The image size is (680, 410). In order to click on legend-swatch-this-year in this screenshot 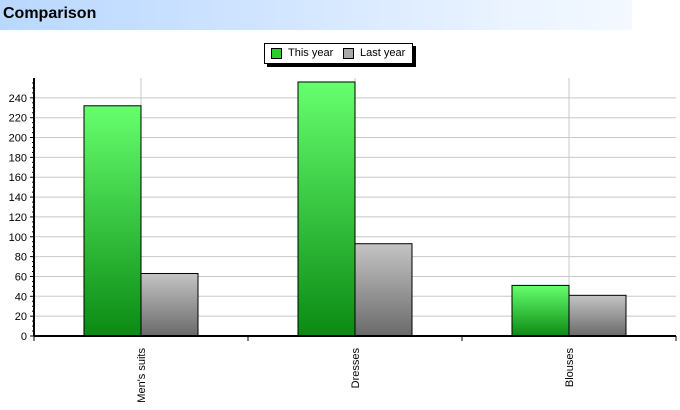, I will do `click(276, 53)`.